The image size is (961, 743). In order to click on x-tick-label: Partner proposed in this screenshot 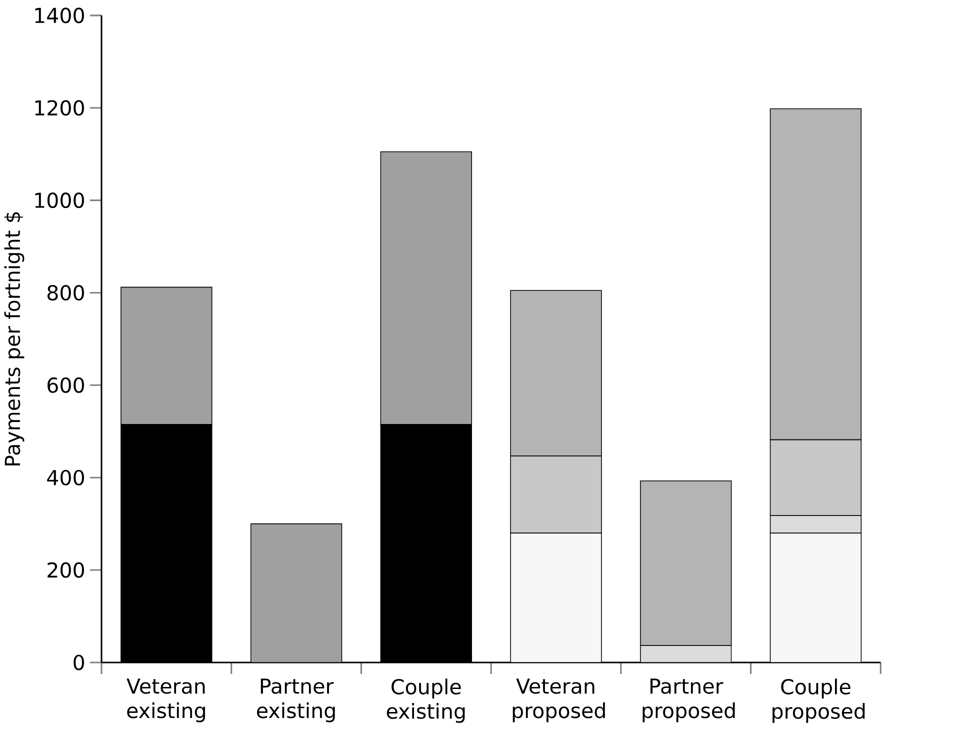, I will do `click(688, 700)`.